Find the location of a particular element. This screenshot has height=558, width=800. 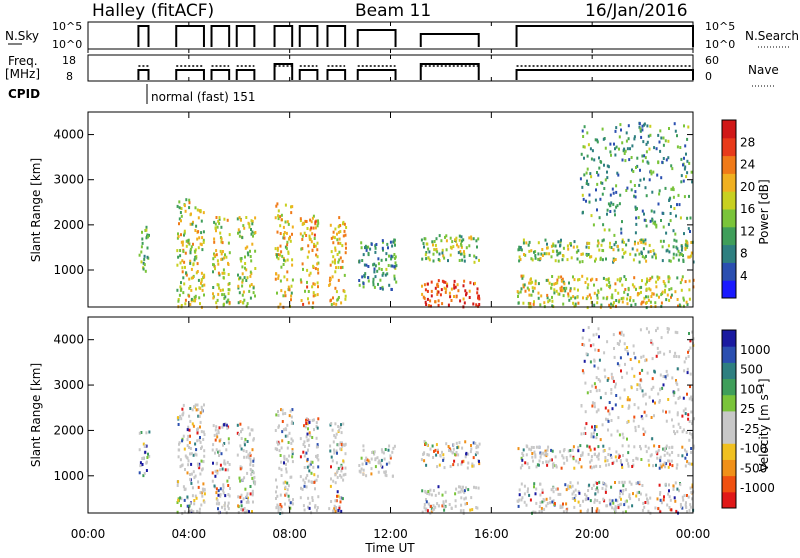

nsky-segment is located at coordinates (449, 40).